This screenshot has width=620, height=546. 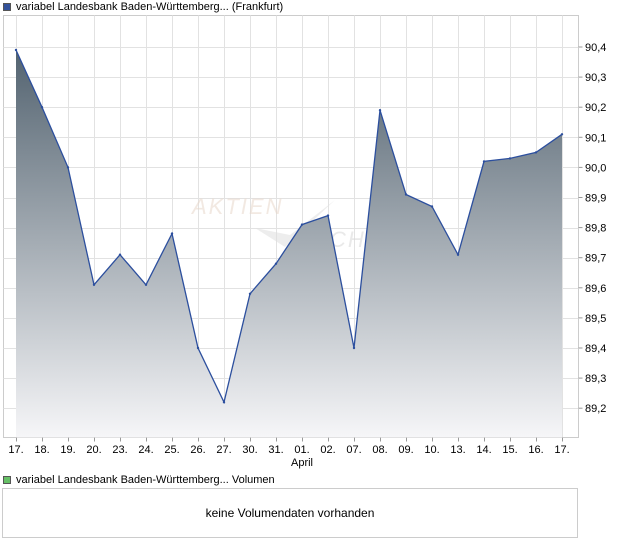 What do you see at coordinates (595, 199) in the screenshot?
I see `y-tick-label: 89,9` at bounding box center [595, 199].